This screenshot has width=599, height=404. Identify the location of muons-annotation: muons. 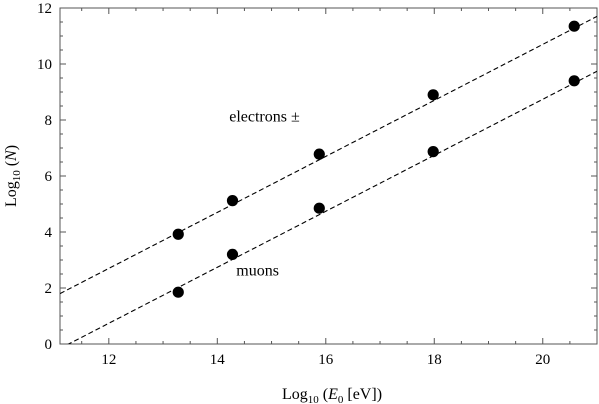
(257, 270).